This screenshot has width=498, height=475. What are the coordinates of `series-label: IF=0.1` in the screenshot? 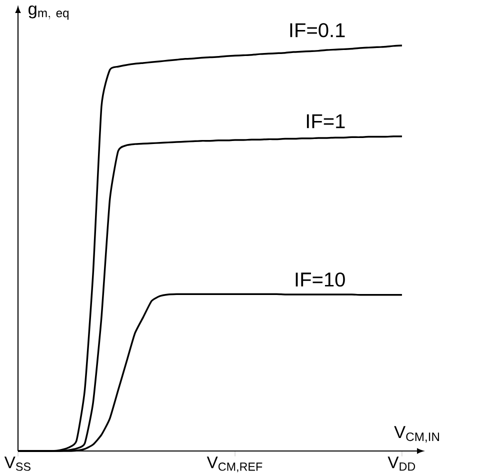 It's located at (317, 30).